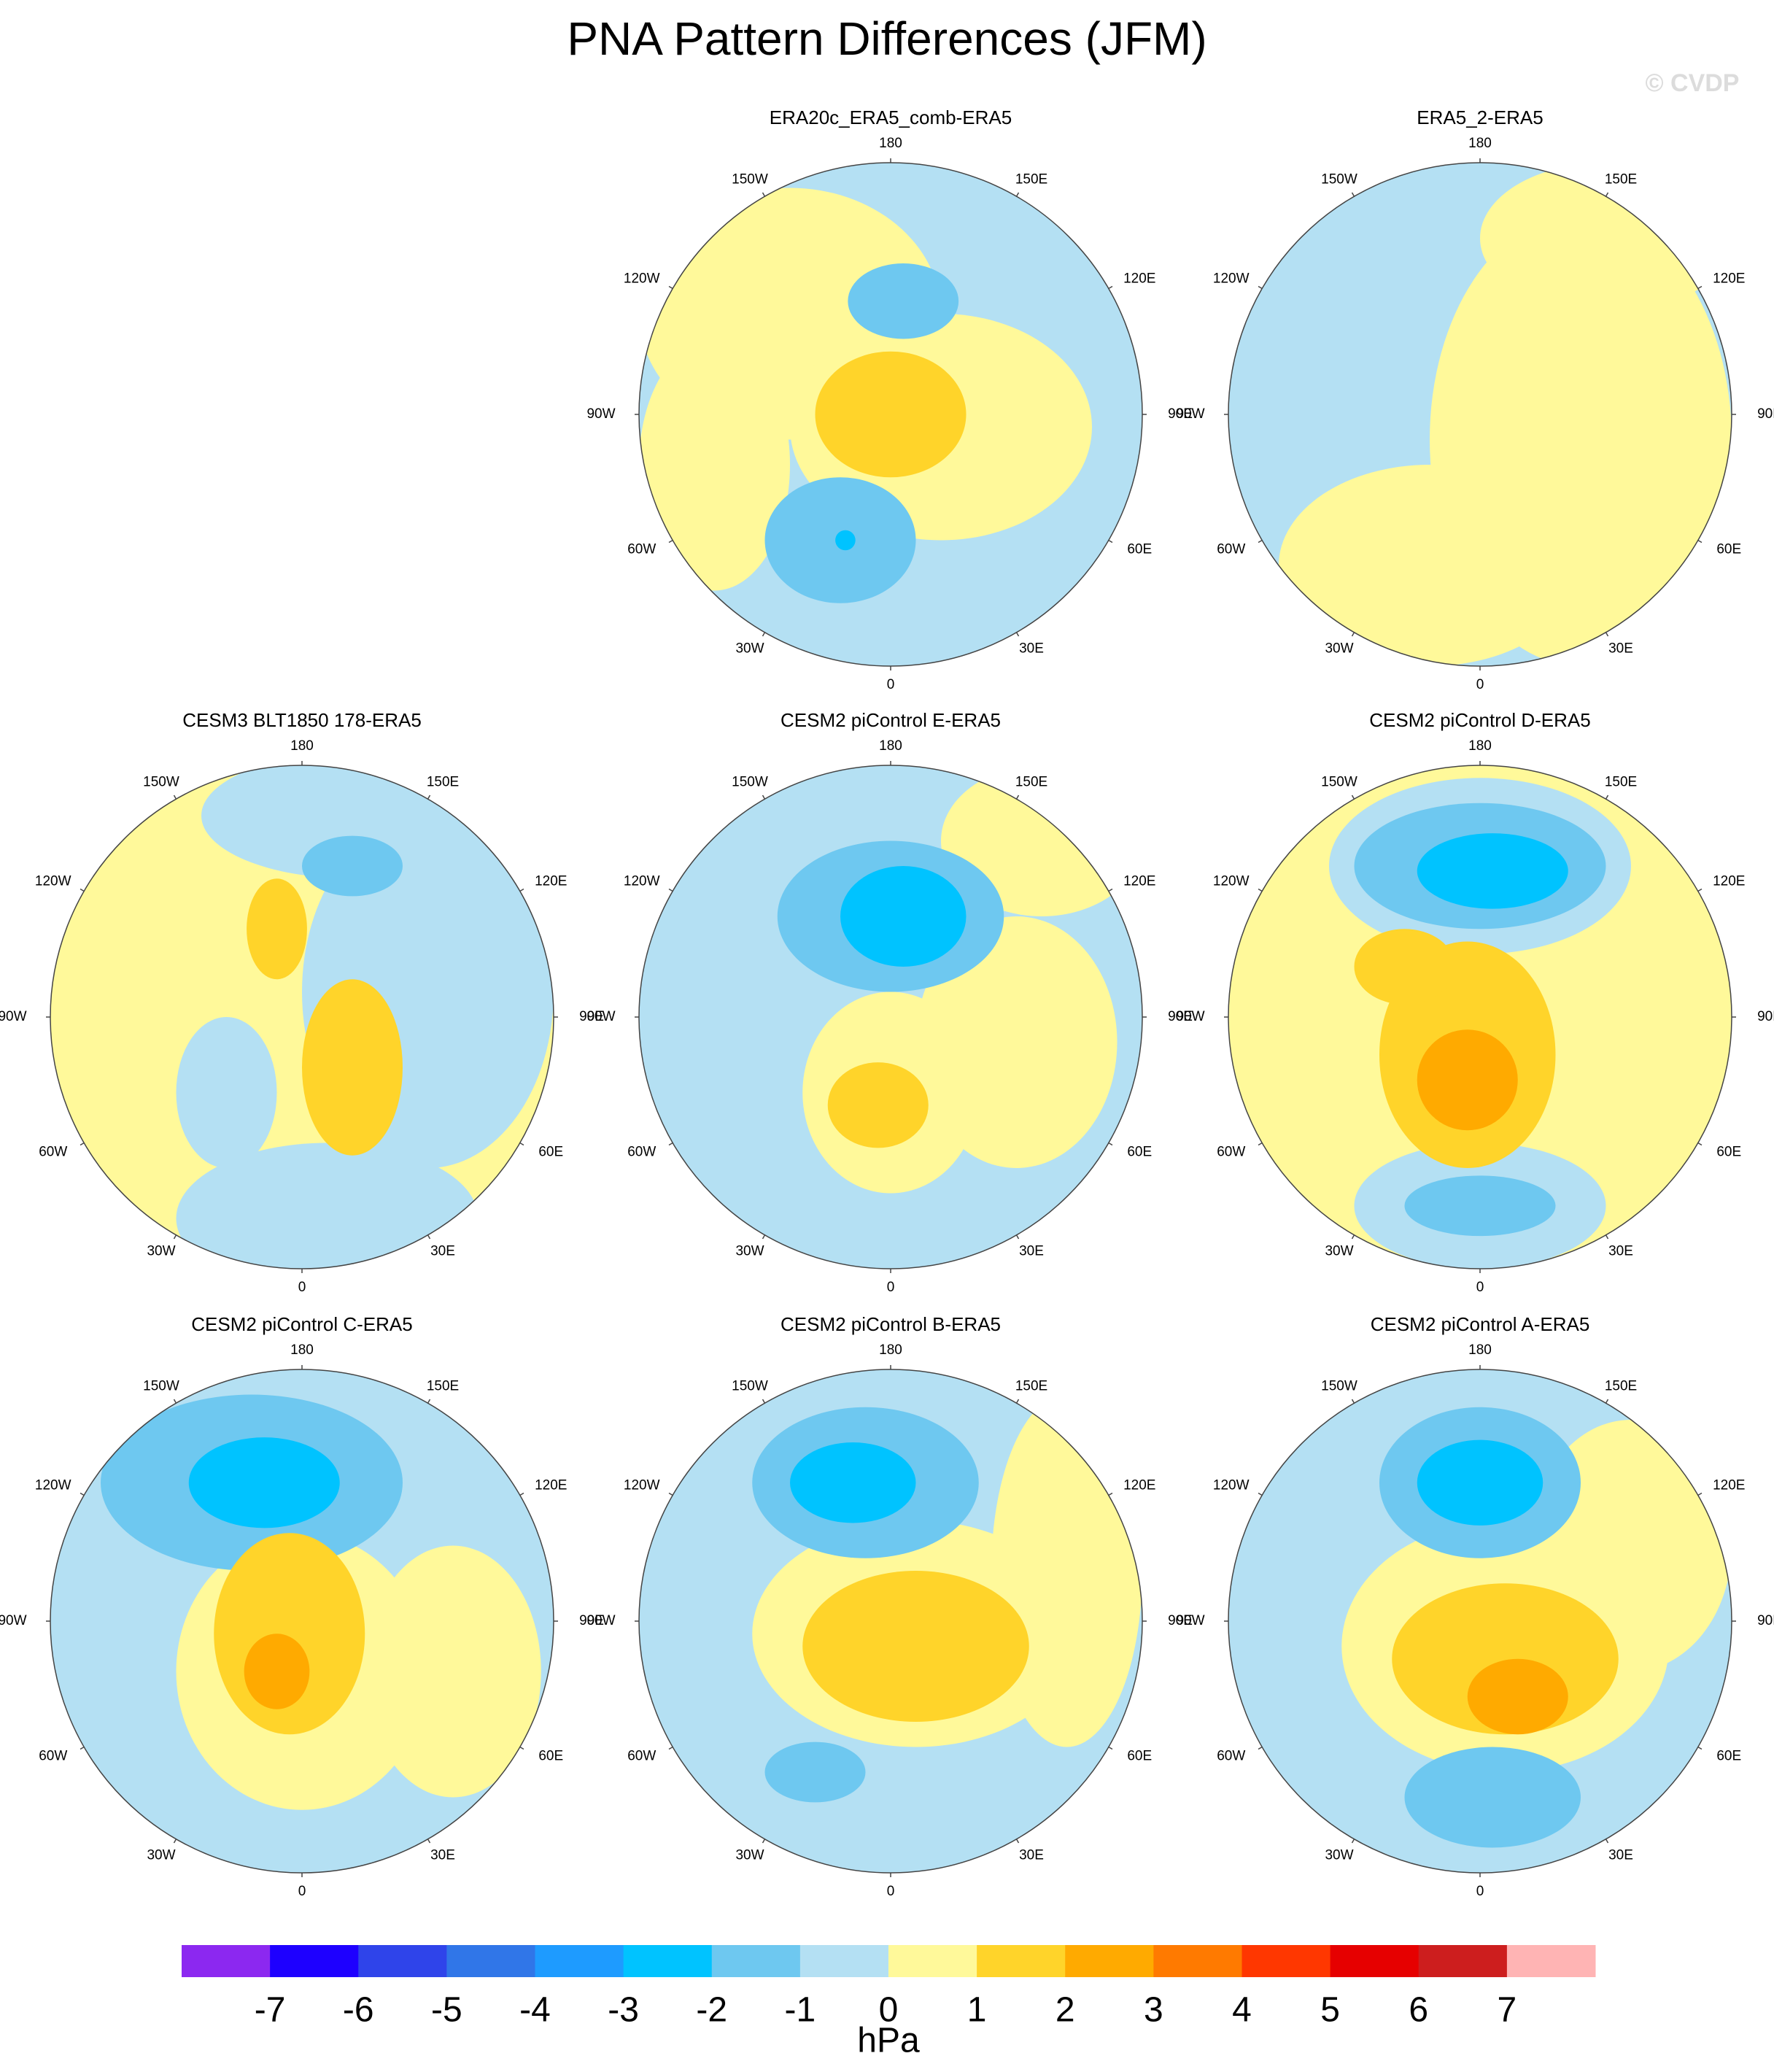 This screenshot has width=1774, height=2072. What do you see at coordinates (1507, 2010) in the screenshot?
I see `colorbar-label: 7` at bounding box center [1507, 2010].